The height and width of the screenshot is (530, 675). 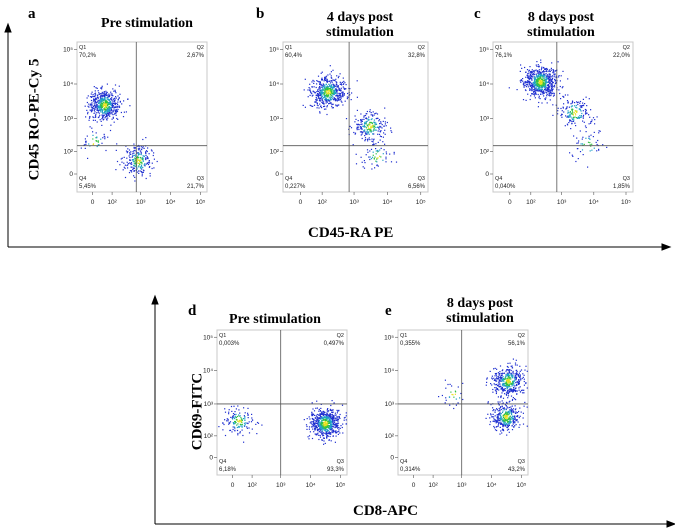 I want to click on panel-a-x-tick: 10², so click(x=112, y=202).